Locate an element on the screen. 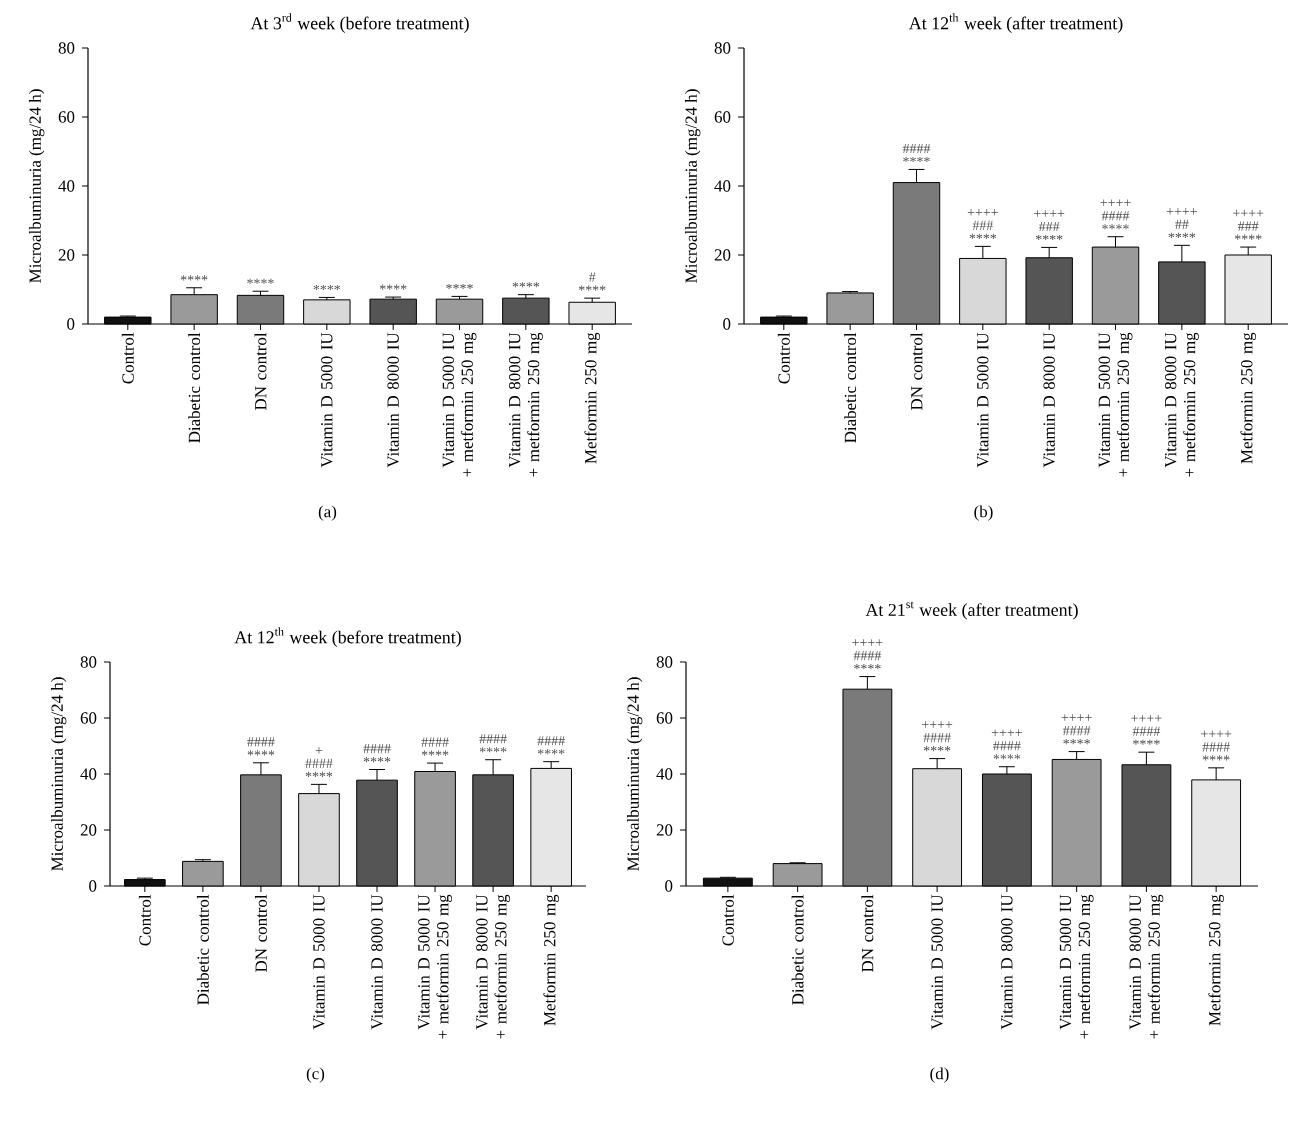  chart-title: At 12$^{th}$ week (after treatment) is located at coordinates (1015, 23).